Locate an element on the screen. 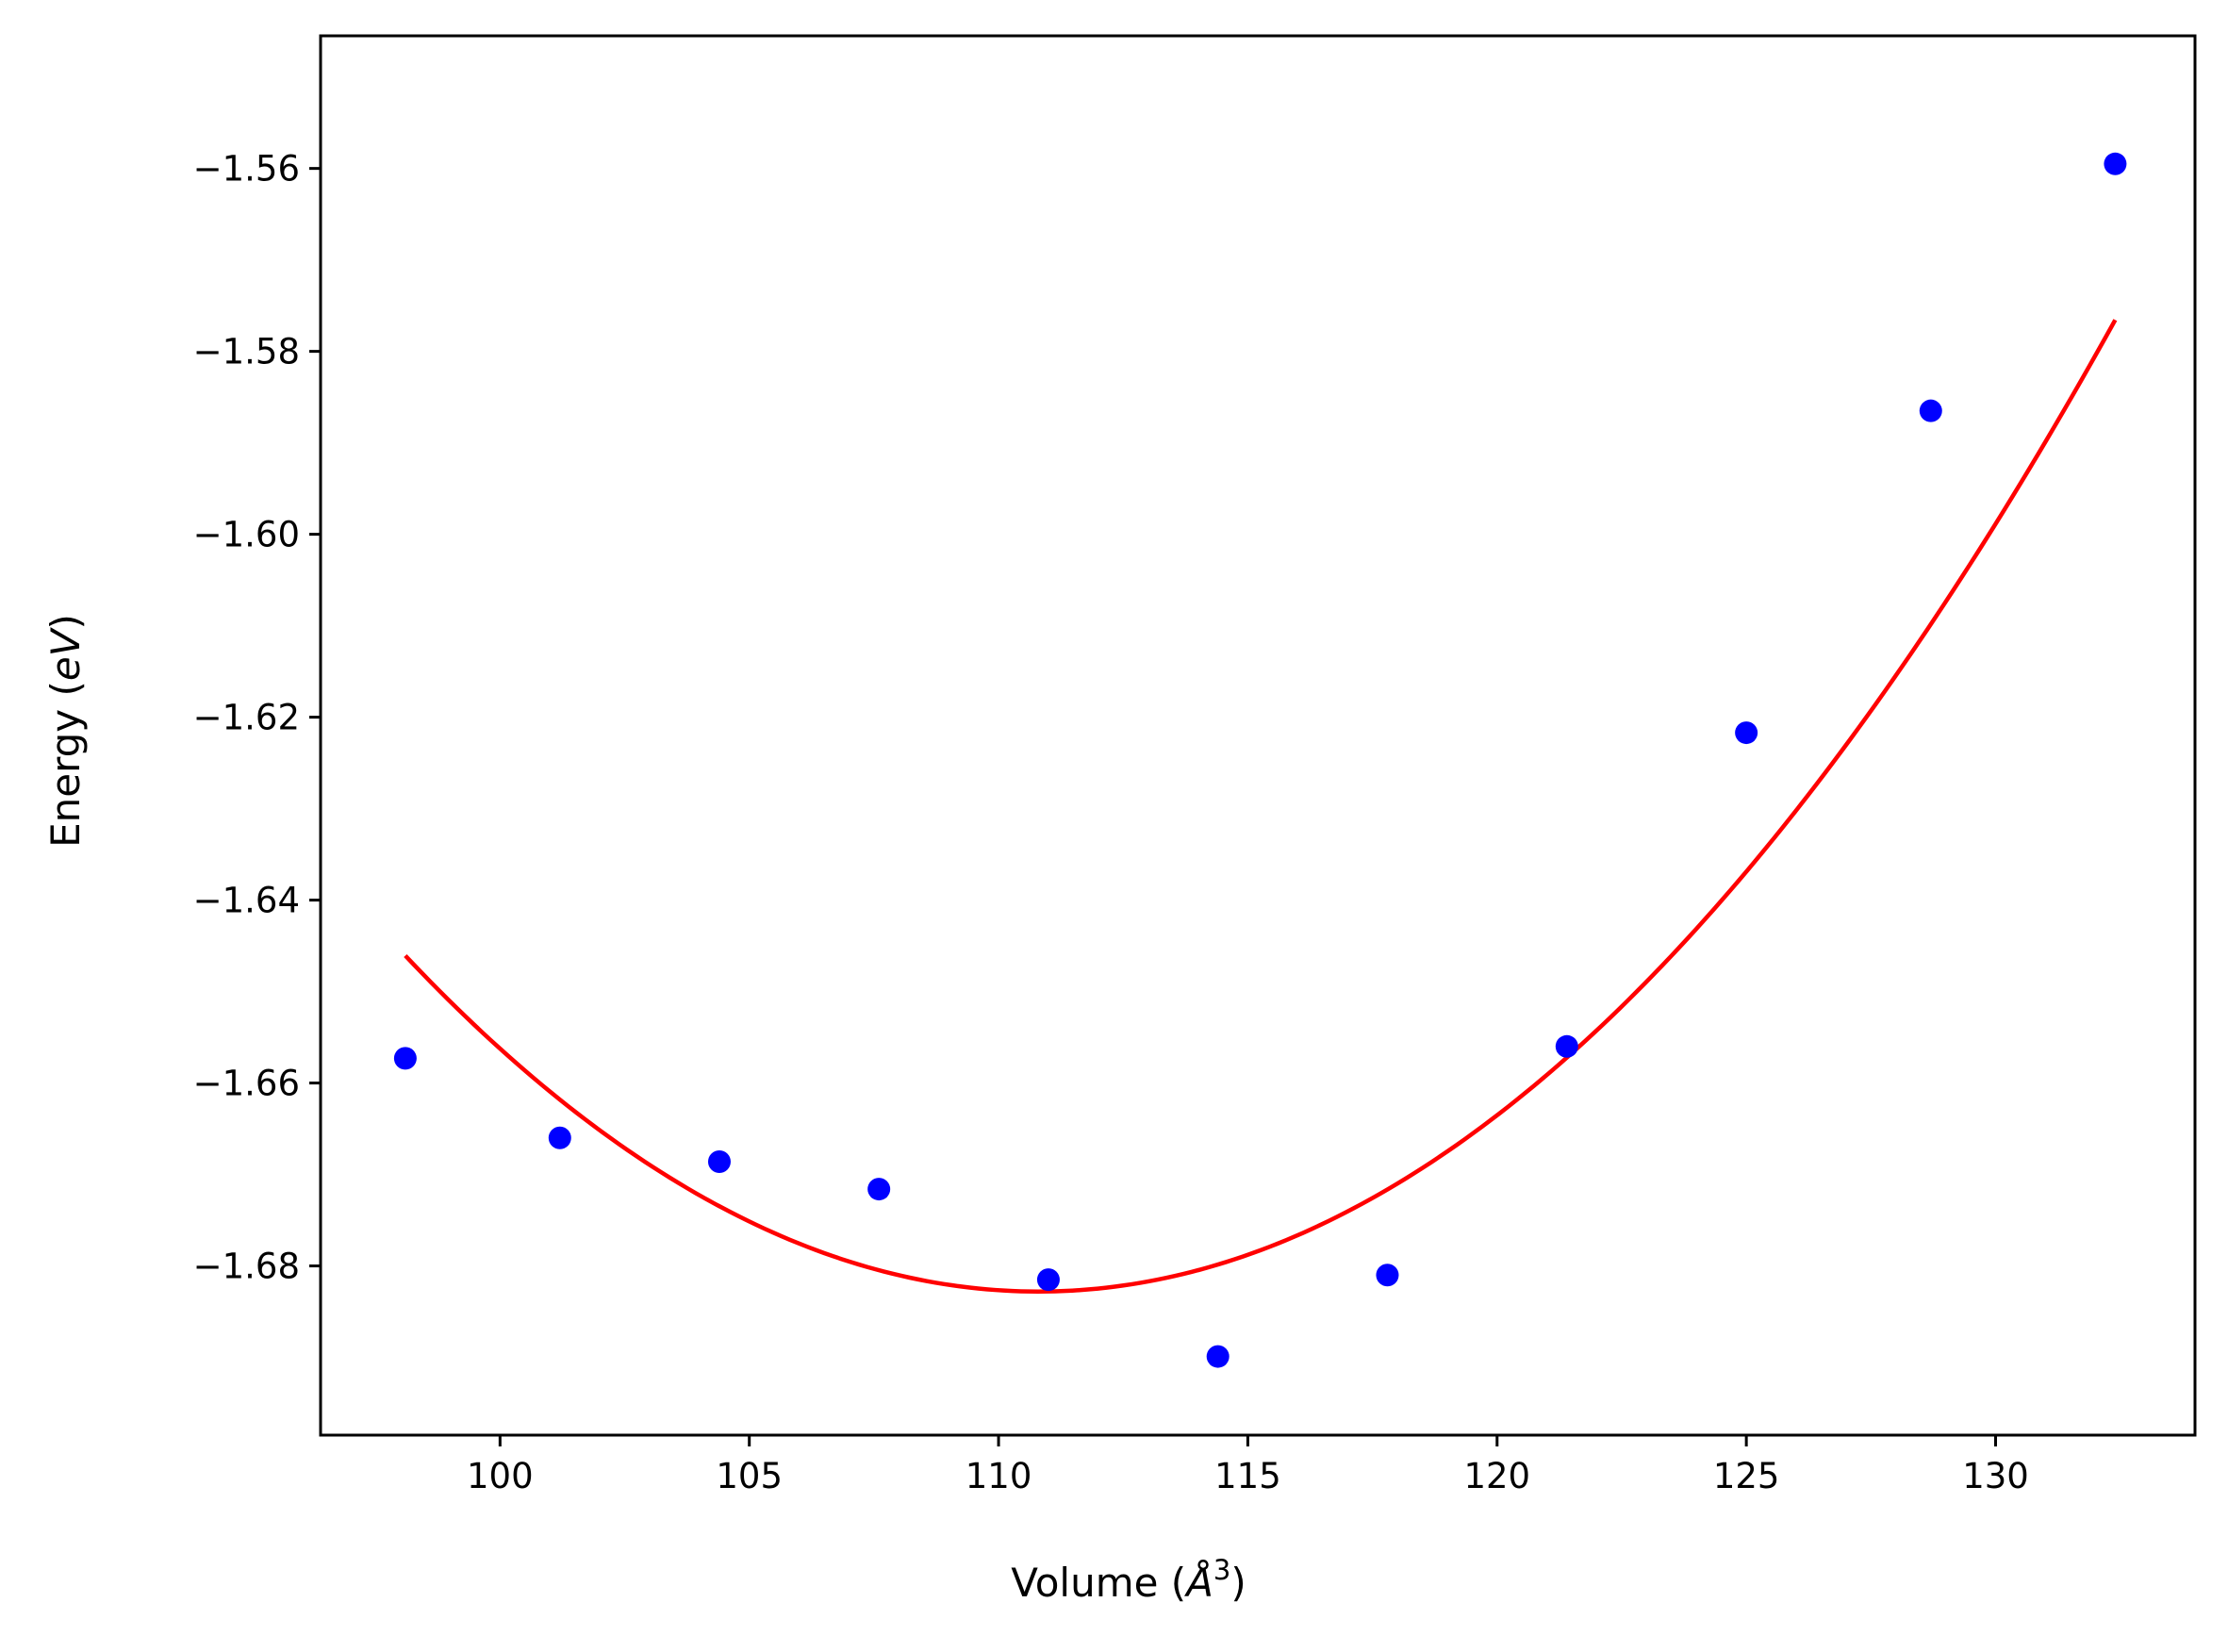 Image resolution: width=2228 pixels, height=1652 pixels. x-axis-title-text: Volume ( is located at coordinates (1098, 1583).